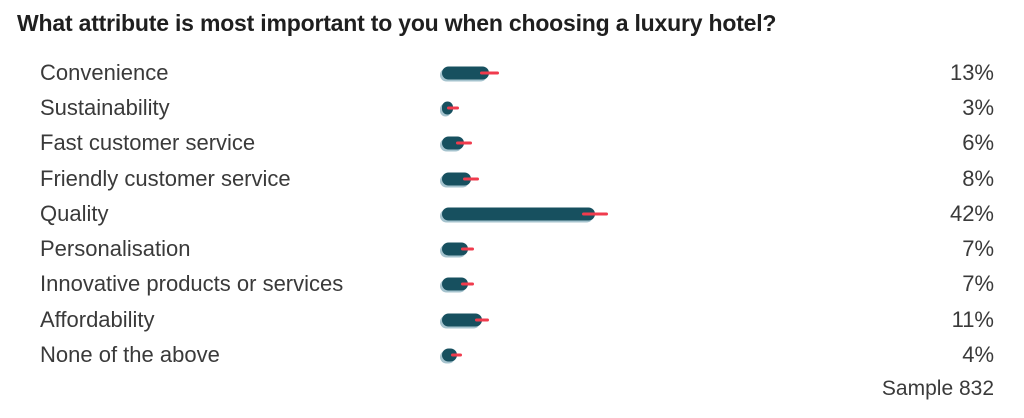 Image resolution: width=1024 pixels, height=418 pixels. What do you see at coordinates (978, 107) in the screenshot?
I see `value-label: 3%` at bounding box center [978, 107].